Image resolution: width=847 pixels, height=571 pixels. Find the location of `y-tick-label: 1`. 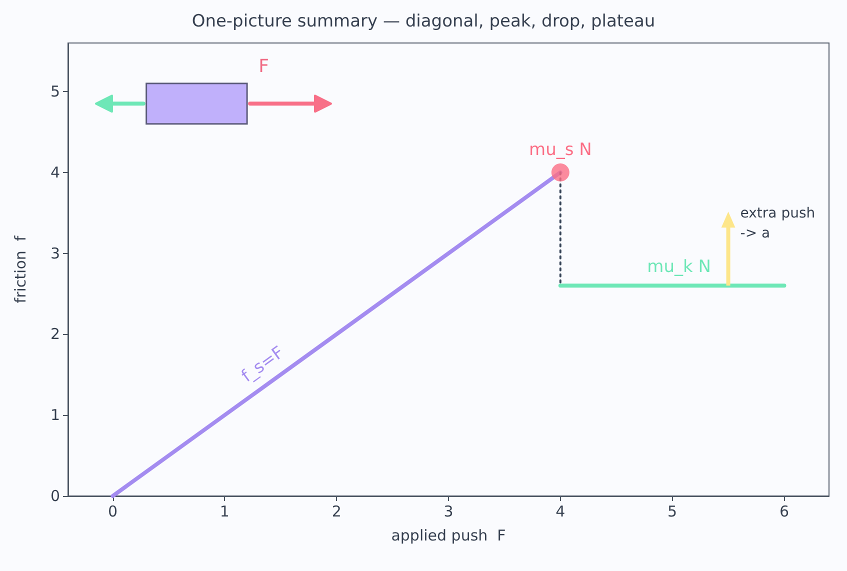

y-tick-label: 1 is located at coordinates (55, 415).